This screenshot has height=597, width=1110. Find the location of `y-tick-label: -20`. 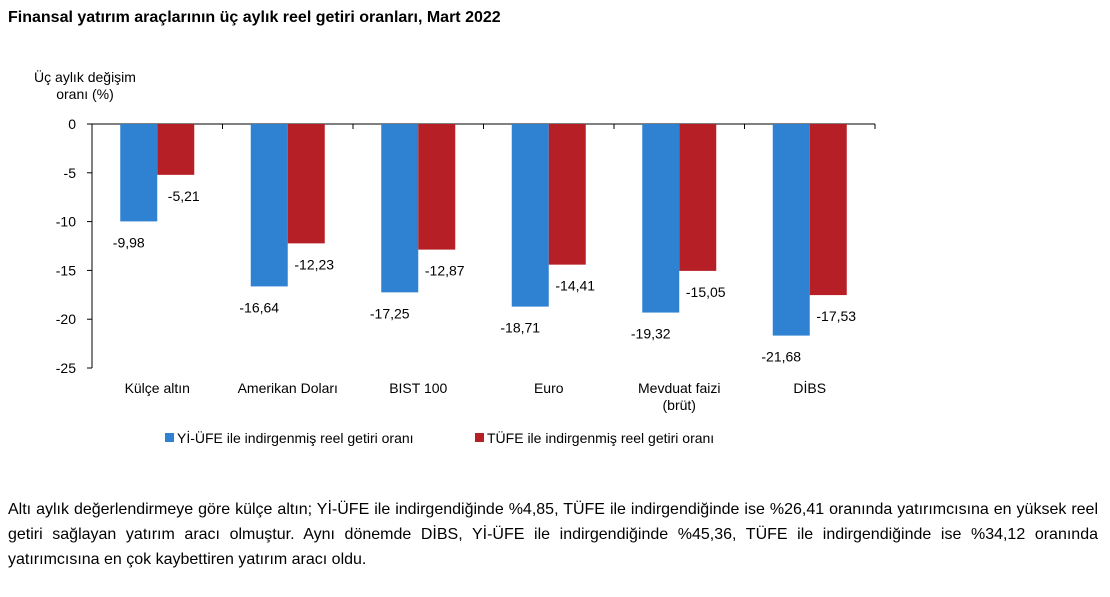

y-tick-label: -20 is located at coordinates (66, 319).